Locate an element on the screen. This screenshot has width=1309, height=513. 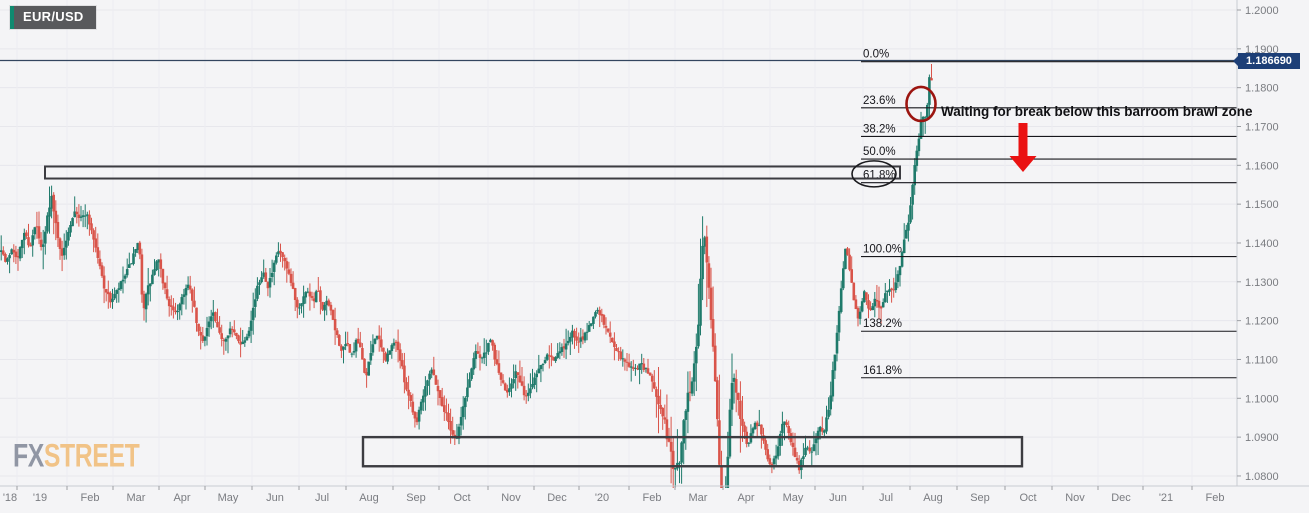
down-arrow-head is located at coordinates (1023, 164).